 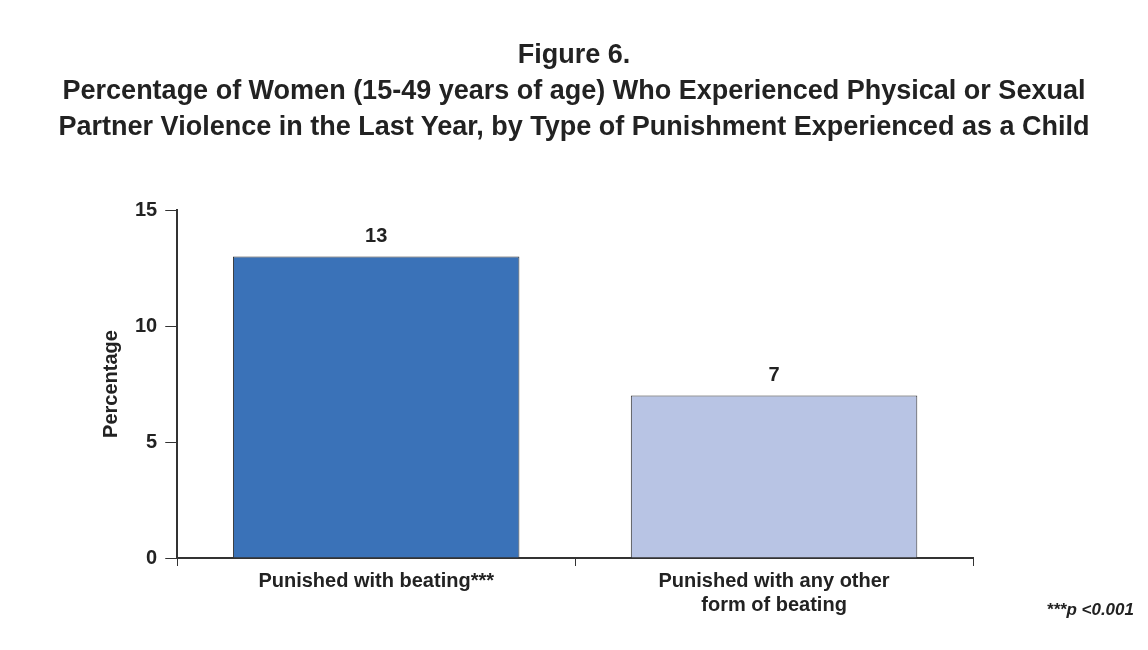 I want to click on y-tick-label: 15, so click(x=146, y=208).